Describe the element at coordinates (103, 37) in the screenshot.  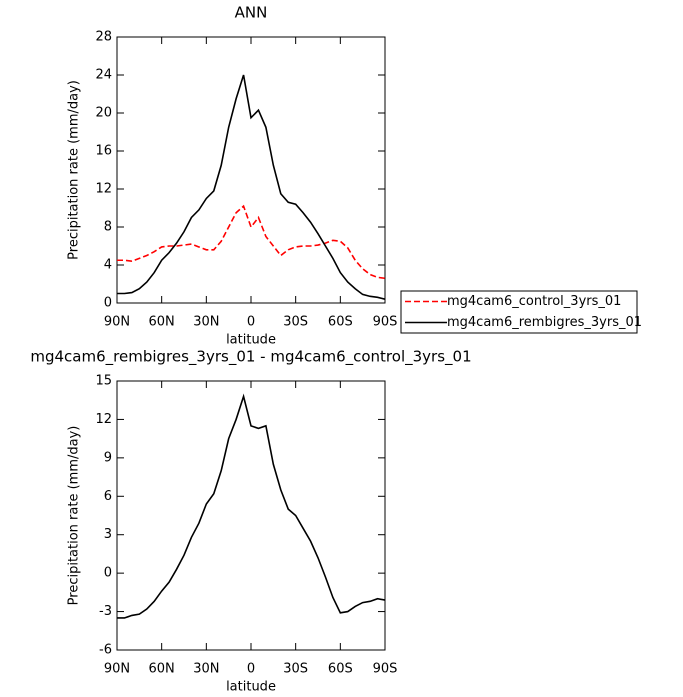
I see `y-tick-label: 28` at that location.